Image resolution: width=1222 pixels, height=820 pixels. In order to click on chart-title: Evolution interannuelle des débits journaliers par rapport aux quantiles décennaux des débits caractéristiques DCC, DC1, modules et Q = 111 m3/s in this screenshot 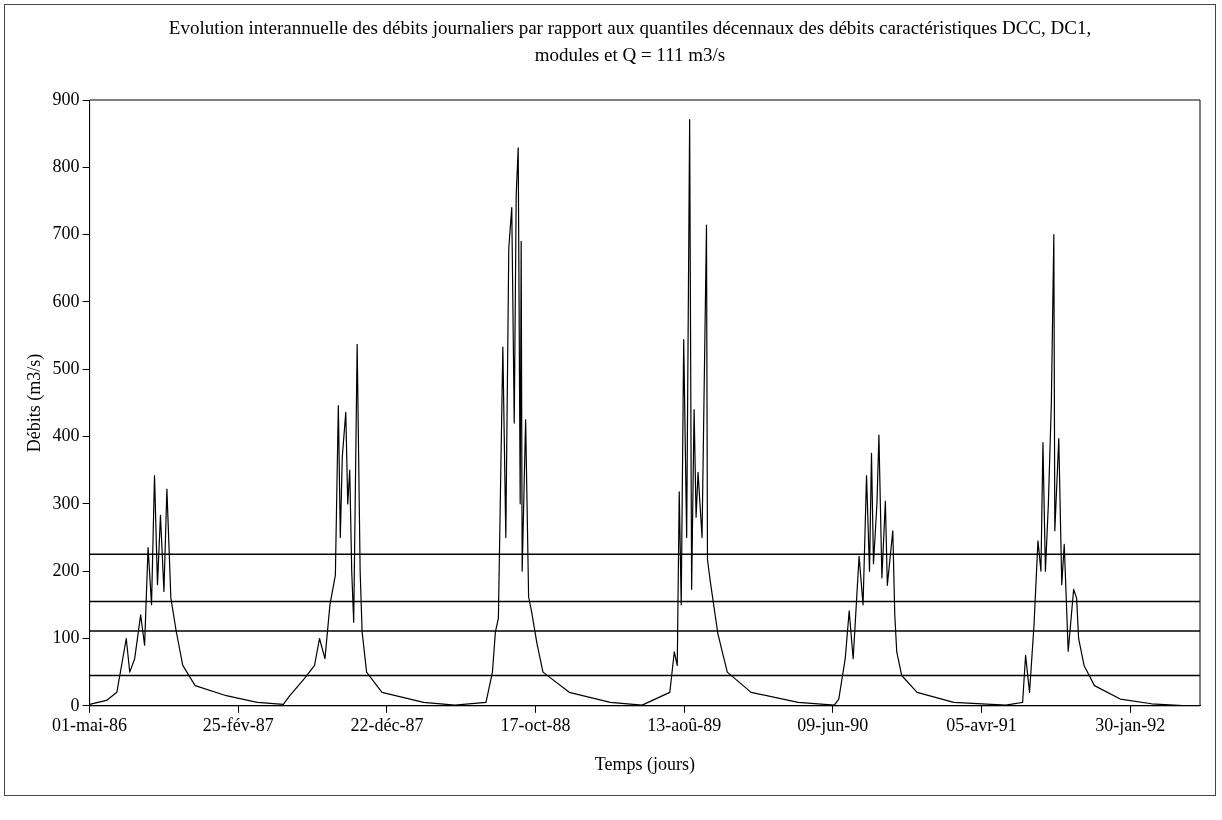, I will do `click(630, 41)`.